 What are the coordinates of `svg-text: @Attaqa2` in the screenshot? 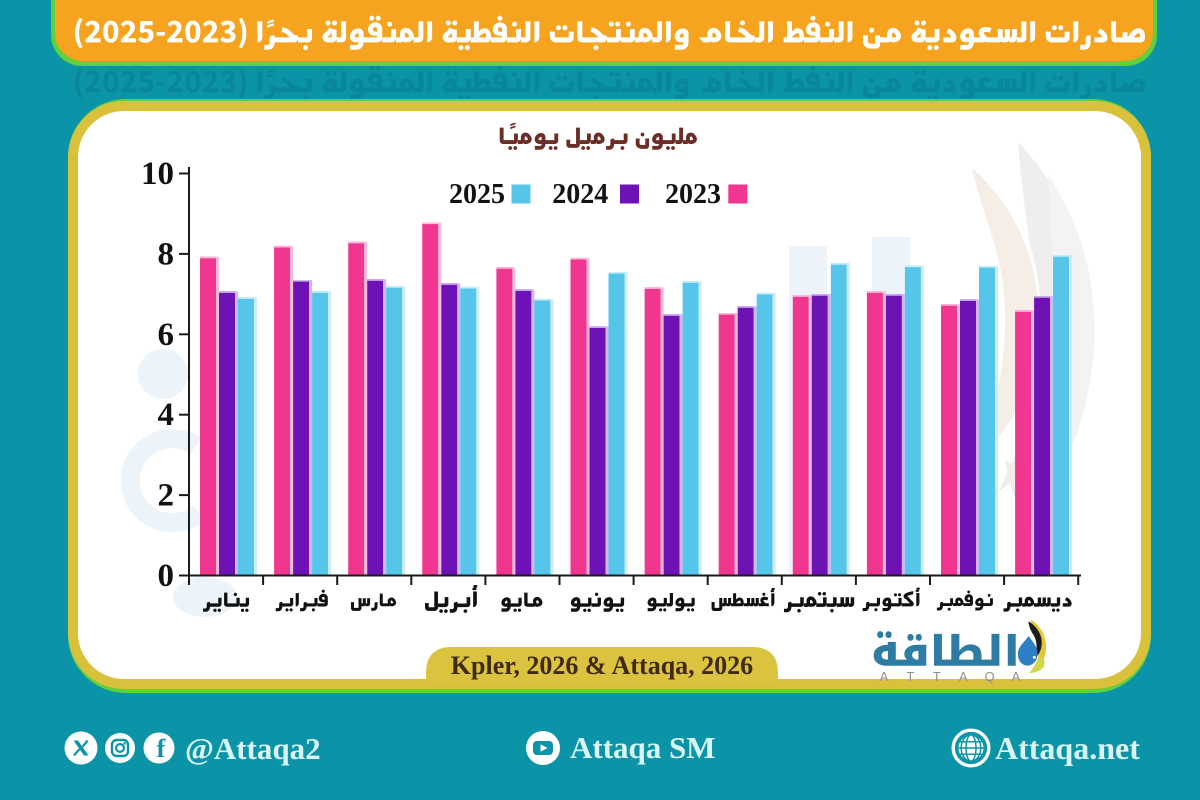 It's located at (253, 748).